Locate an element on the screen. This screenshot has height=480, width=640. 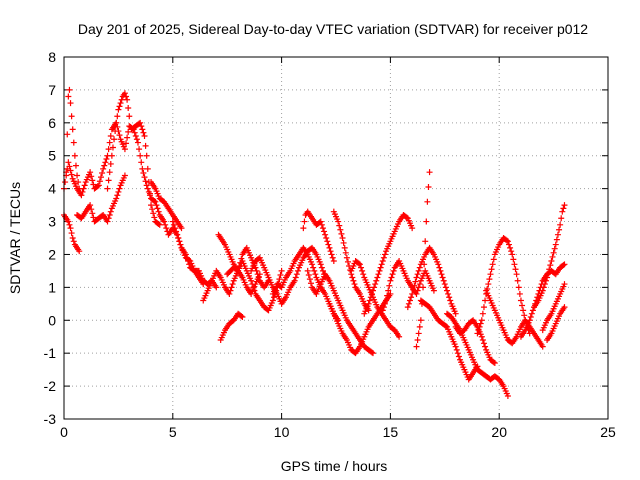
x-tick-label: 5 is located at coordinates (173, 432).